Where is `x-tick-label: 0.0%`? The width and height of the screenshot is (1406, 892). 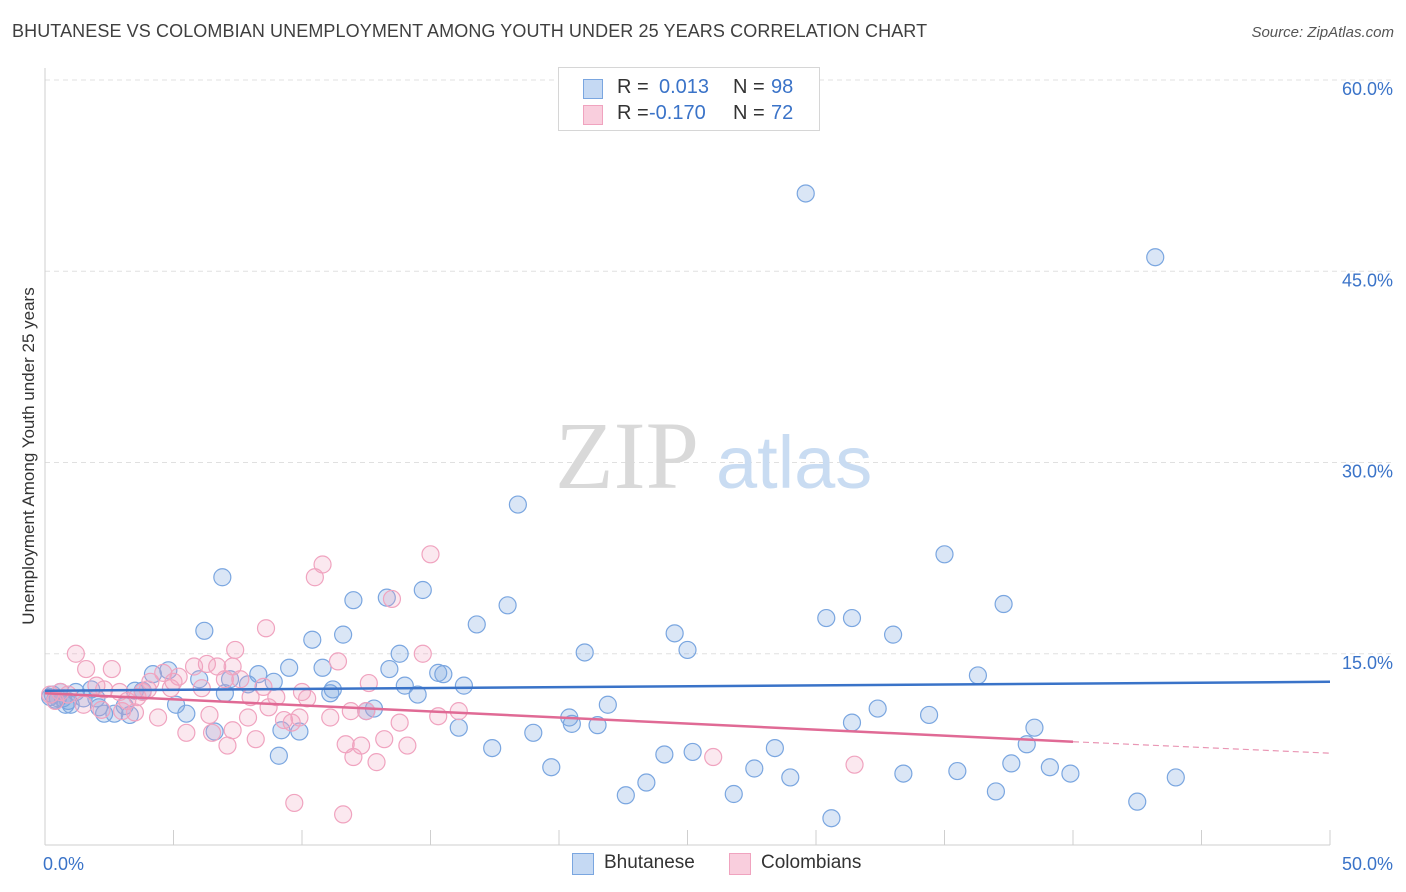
x-tick-label: 0.0% is located at coordinates (63, 864).